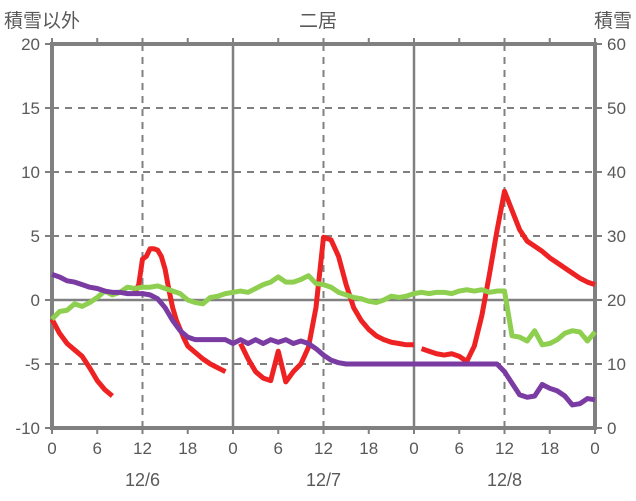 This screenshot has width=636, height=501. I want to click on left-tick-label: 10, so click(30, 172).